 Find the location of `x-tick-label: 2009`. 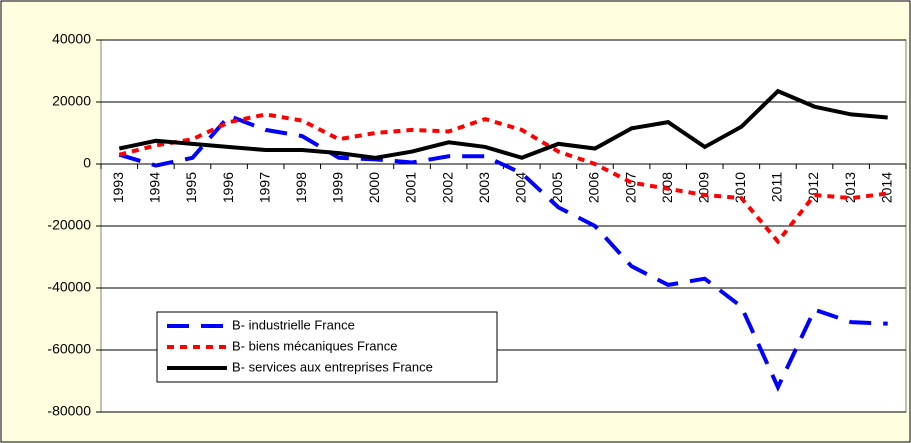

x-tick-label: 2009 is located at coordinates (703, 187).